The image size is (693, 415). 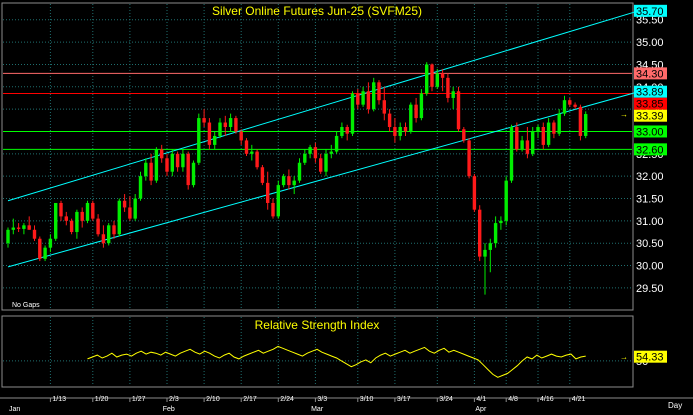 What do you see at coordinates (481, 409) in the screenshot?
I see `month-label: Apr` at bounding box center [481, 409].